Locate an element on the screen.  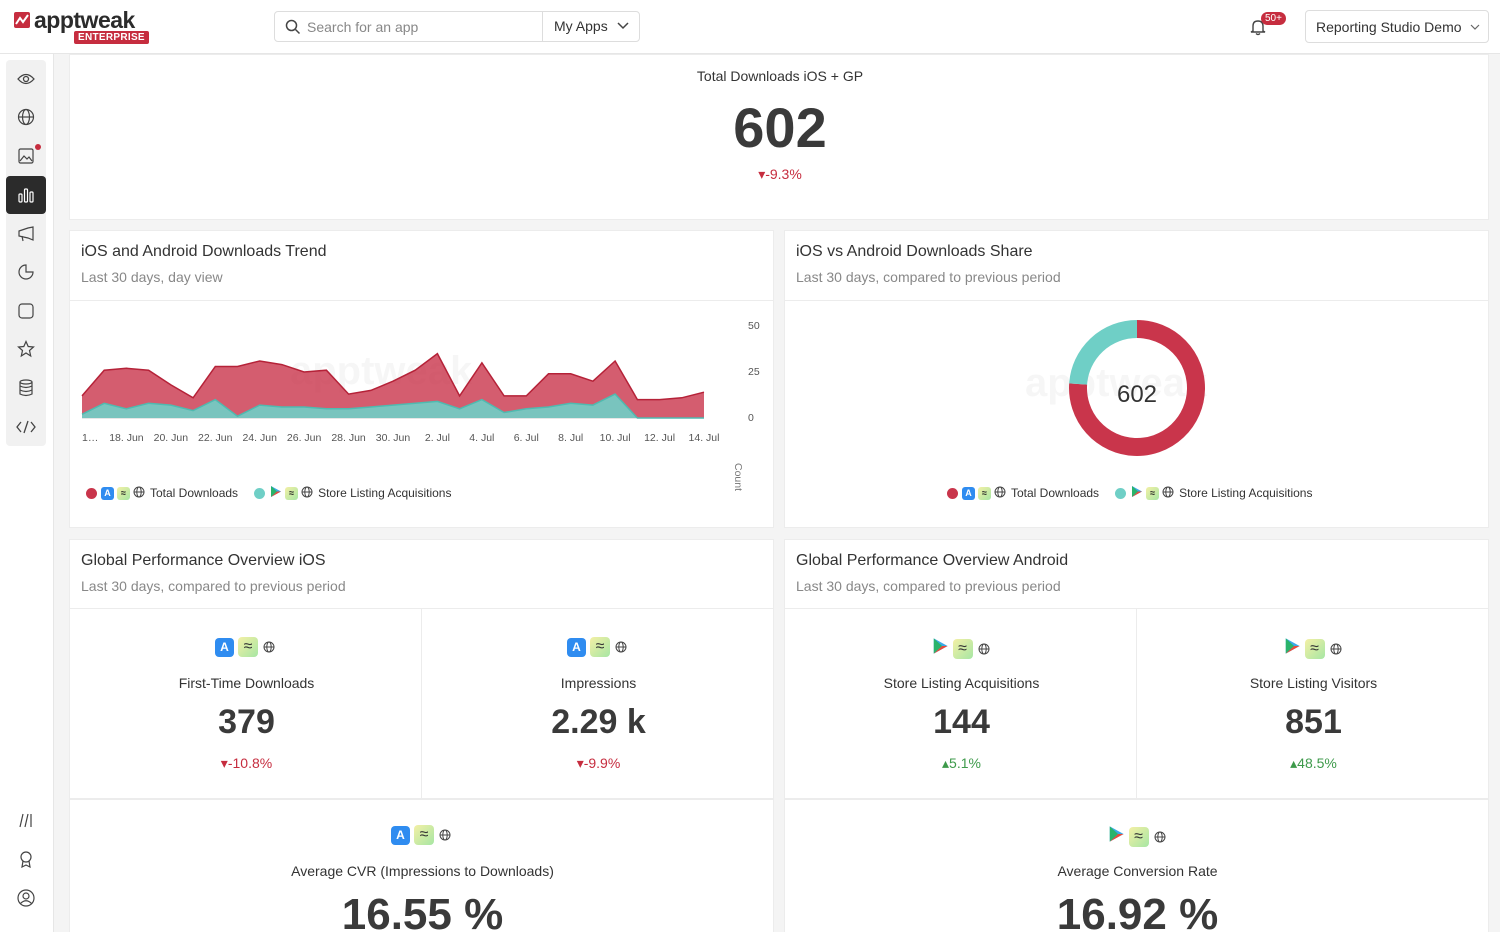
legend-dot-acquisitions is located at coordinates (260, 493).